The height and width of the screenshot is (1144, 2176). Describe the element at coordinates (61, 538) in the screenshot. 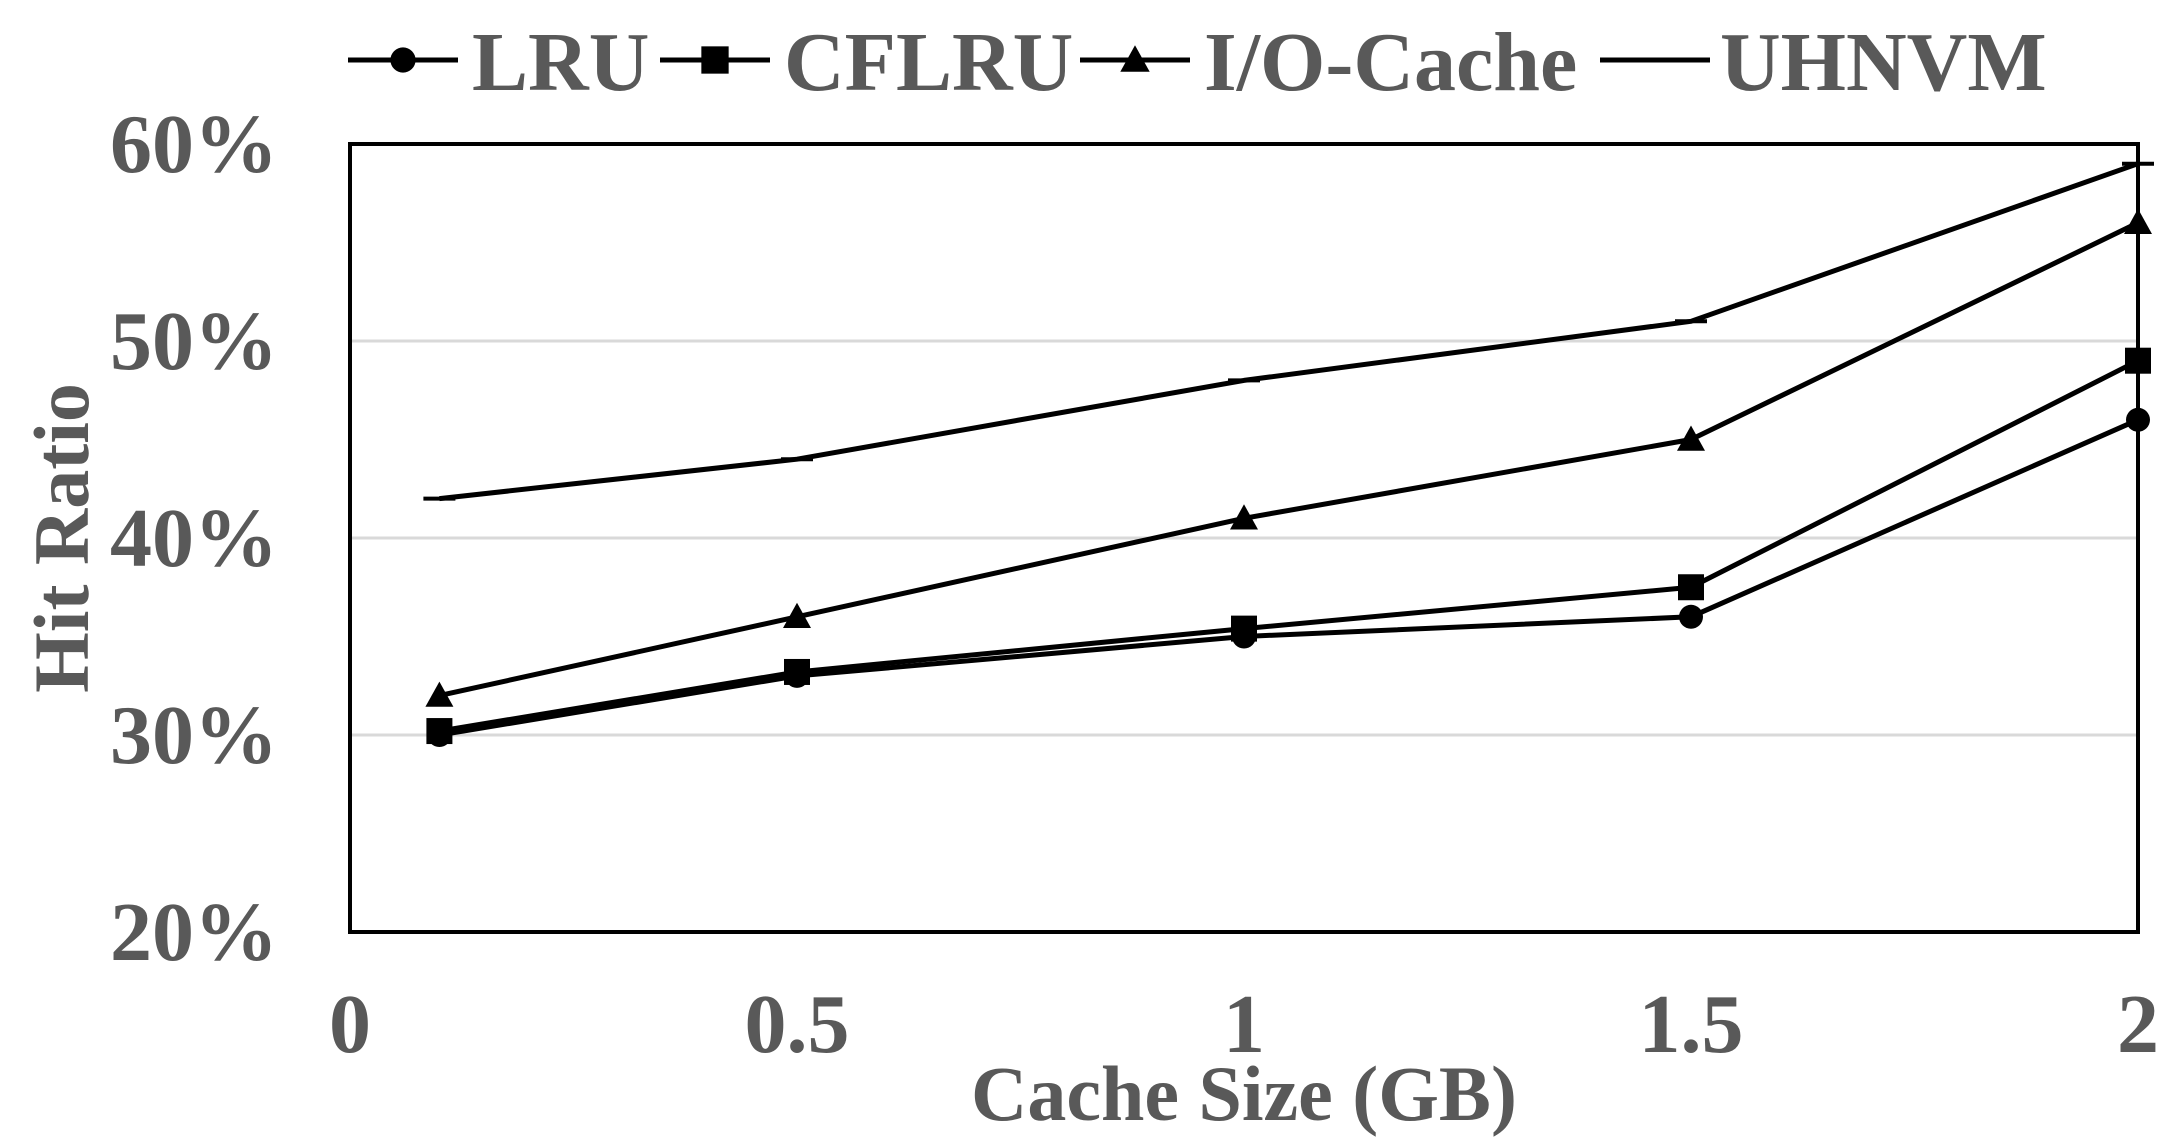

I see `y-axis-title: Hit Ratio` at that location.